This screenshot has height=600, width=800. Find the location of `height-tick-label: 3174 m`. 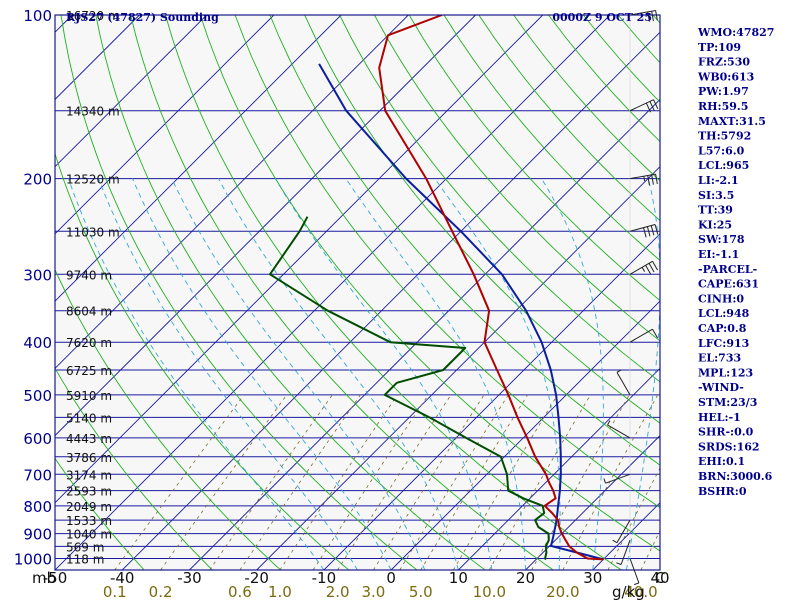

height-tick-label: 3174 m is located at coordinates (89, 475).